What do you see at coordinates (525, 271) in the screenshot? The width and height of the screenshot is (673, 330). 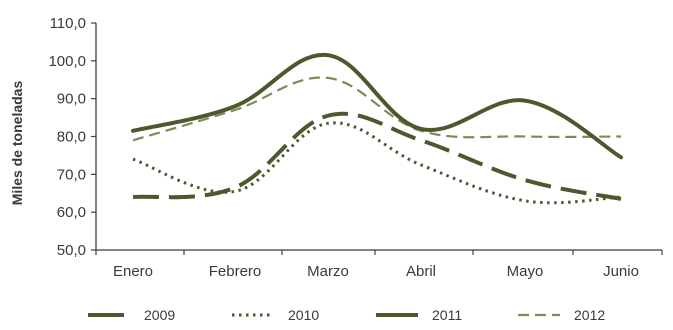 I see `x-tick-label: Mayo` at bounding box center [525, 271].